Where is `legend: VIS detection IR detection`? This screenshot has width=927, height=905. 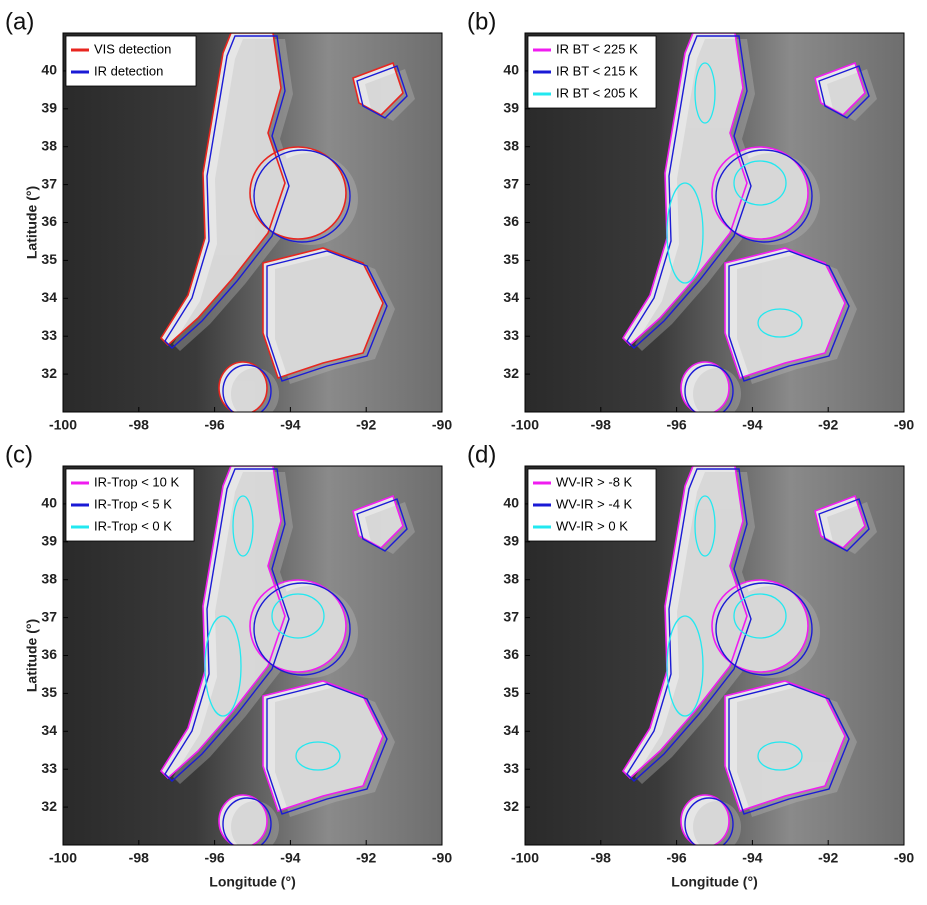 legend: VIS detection IR detection is located at coordinates (131, 61).